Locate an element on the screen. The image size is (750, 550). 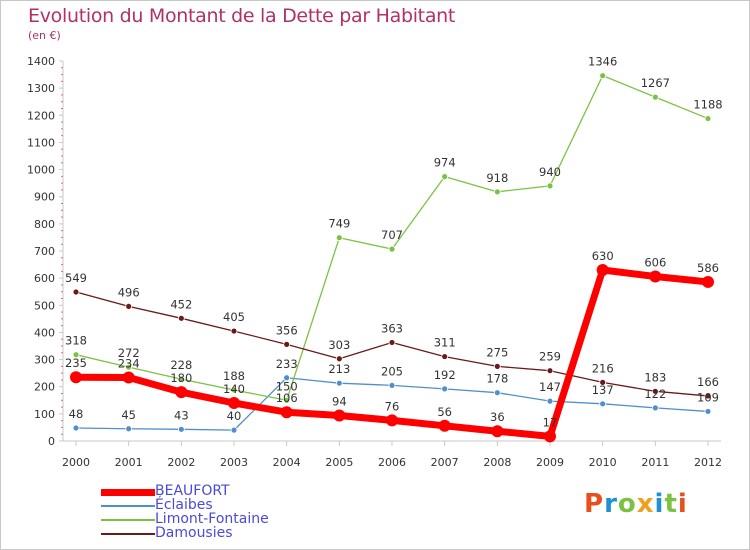
data-label: 228 is located at coordinates (181, 365).